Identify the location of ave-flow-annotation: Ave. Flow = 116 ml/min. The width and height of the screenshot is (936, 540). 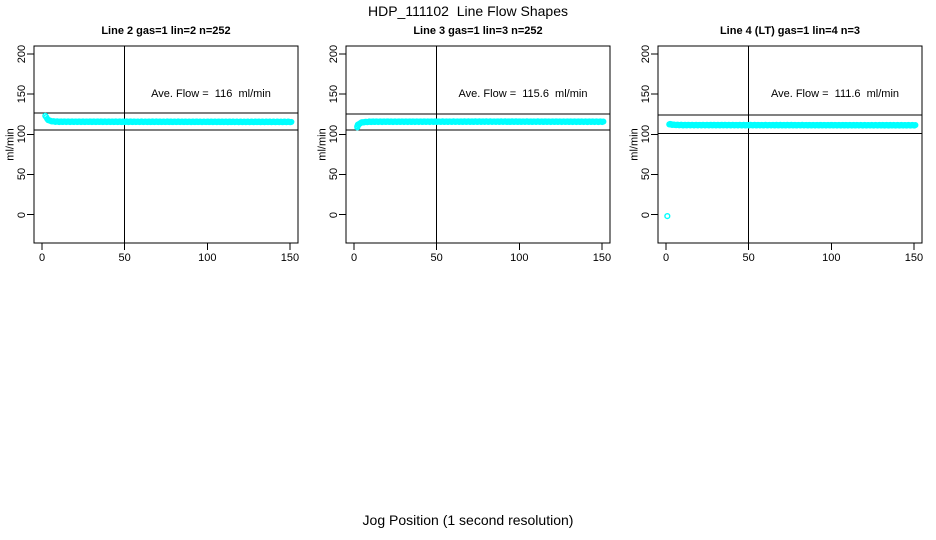
(211, 94).